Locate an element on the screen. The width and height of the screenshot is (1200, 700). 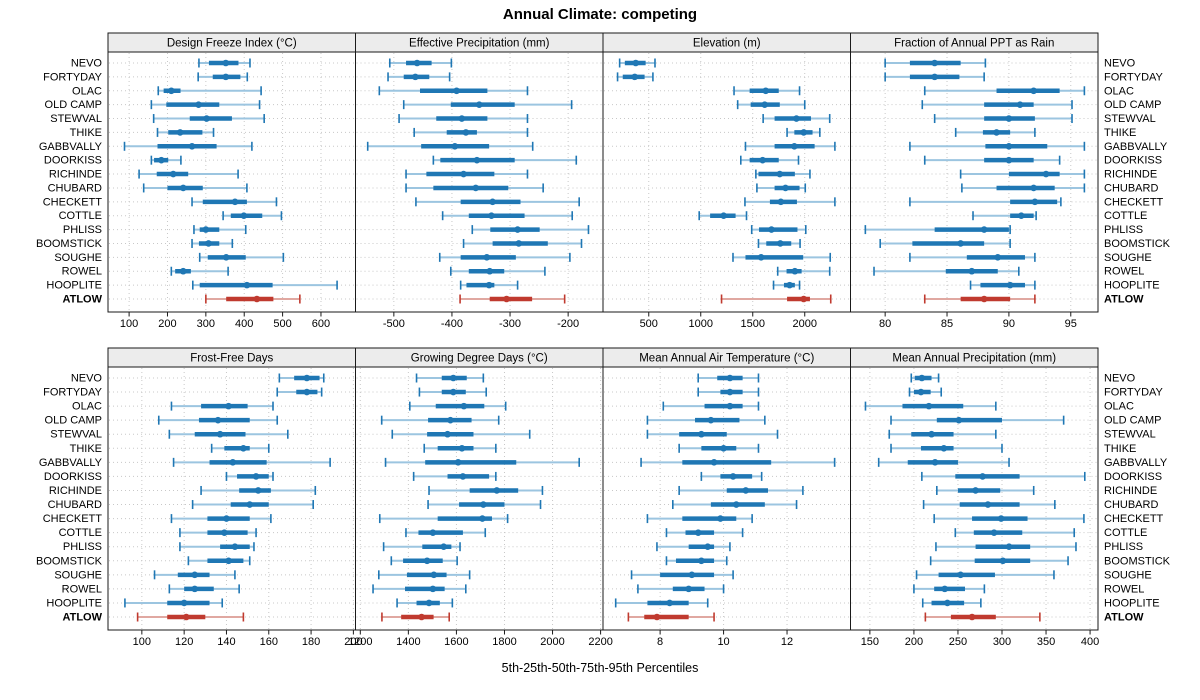
x-tick-label: 100 is located at coordinates (142, 642).